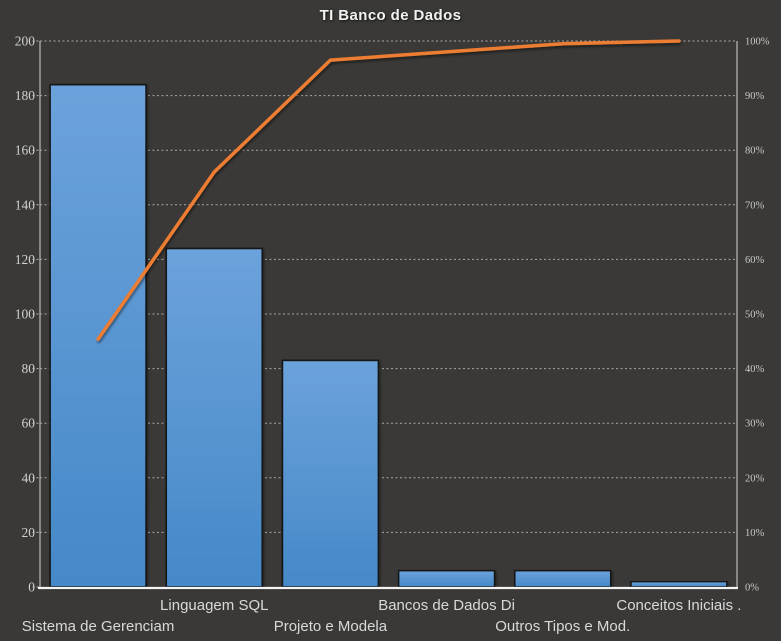 This screenshot has width=781, height=641. Describe the element at coordinates (755, 533) in the screenshot. I see `right-axis-tick-label: 10%` at that location.